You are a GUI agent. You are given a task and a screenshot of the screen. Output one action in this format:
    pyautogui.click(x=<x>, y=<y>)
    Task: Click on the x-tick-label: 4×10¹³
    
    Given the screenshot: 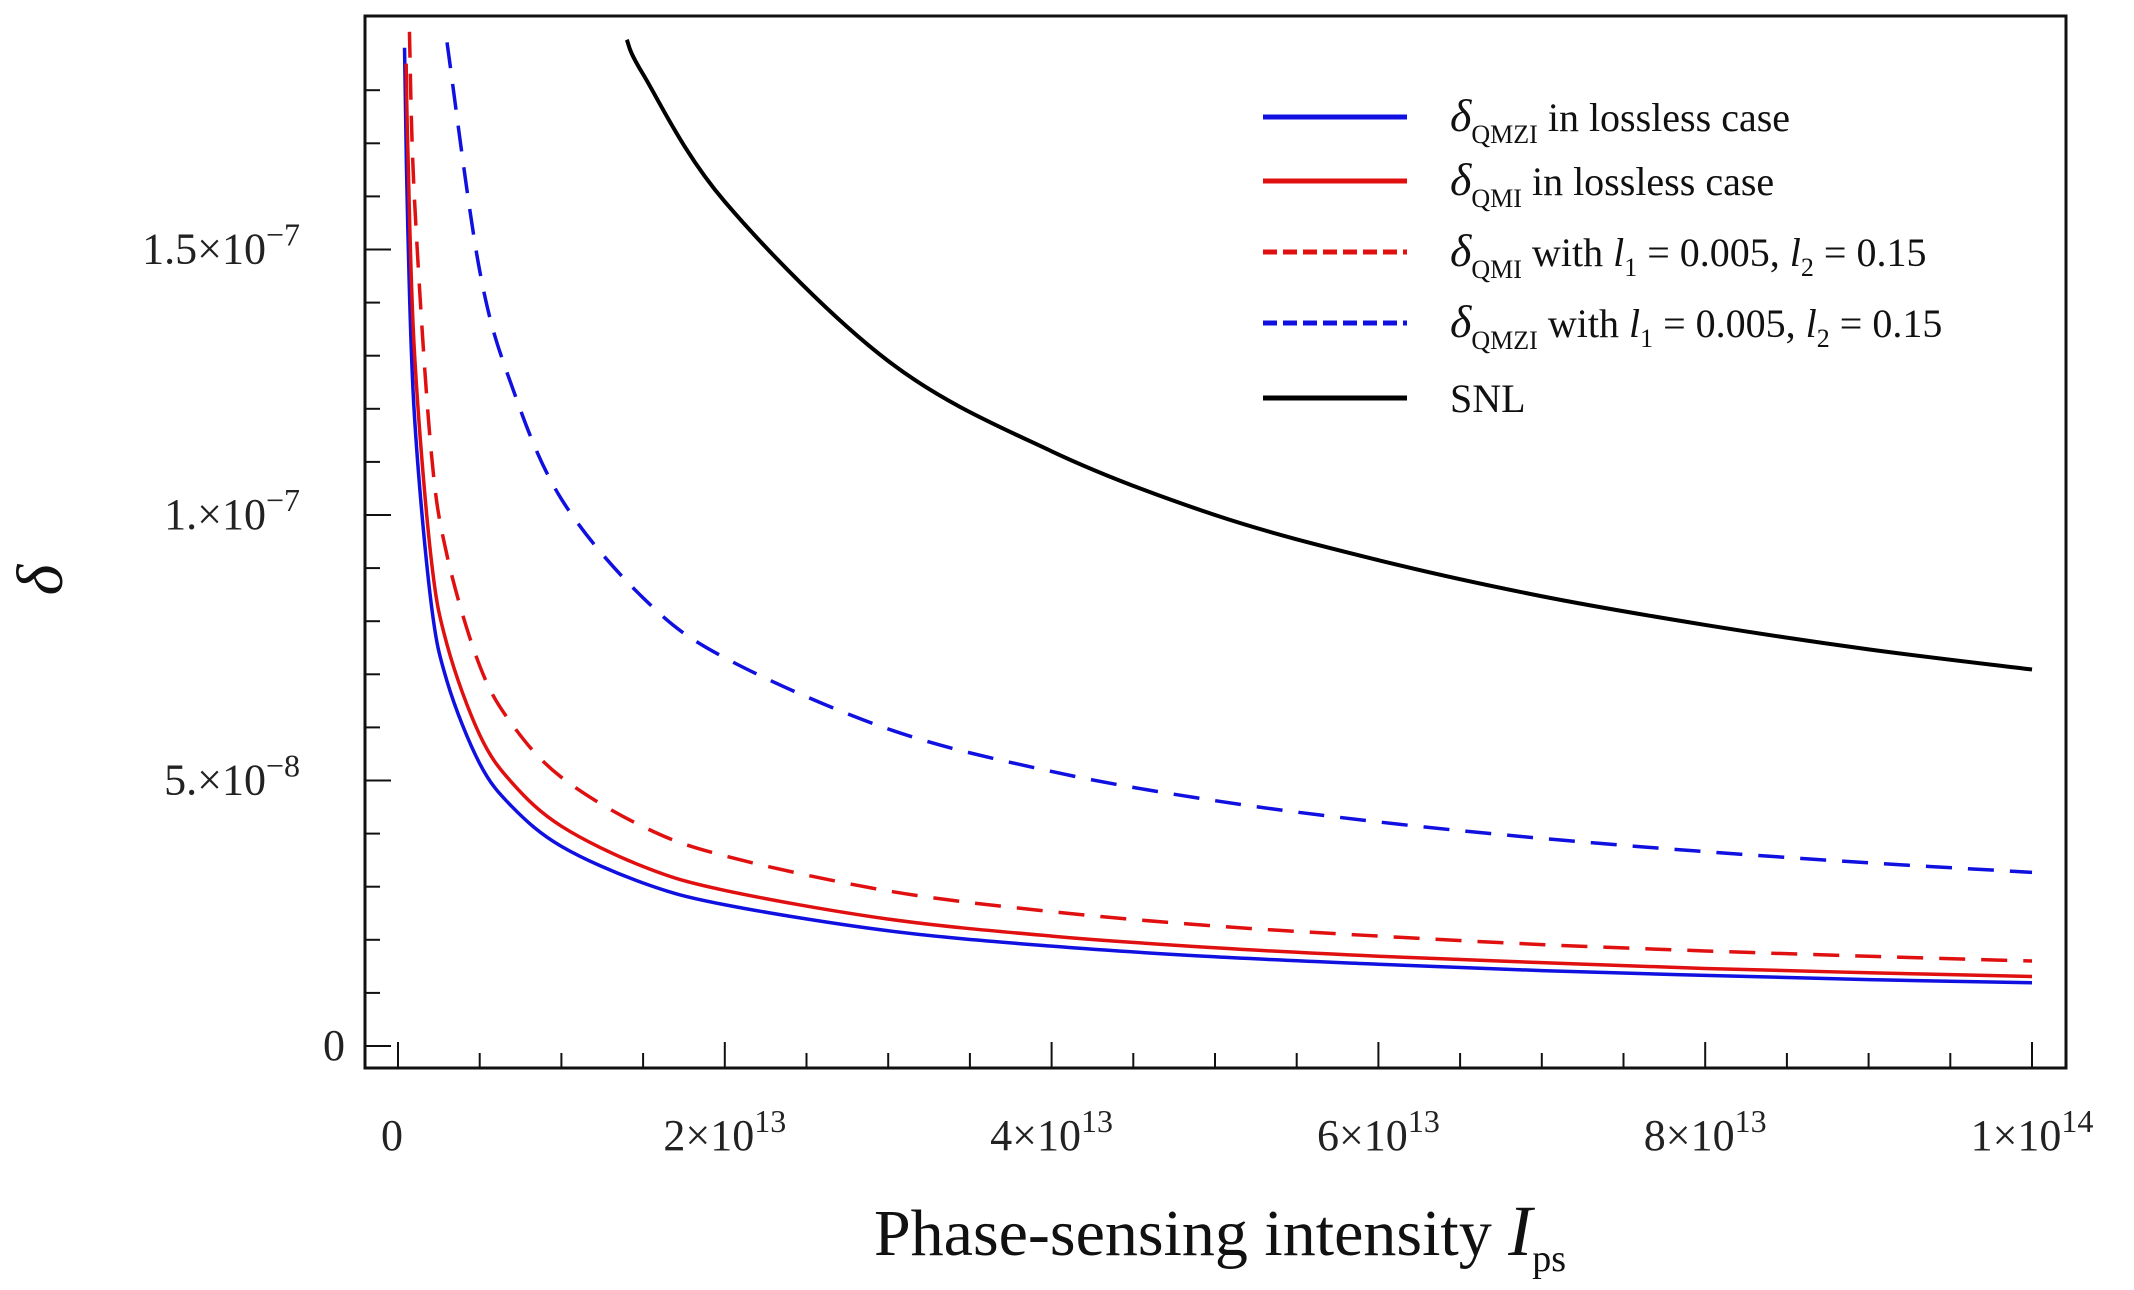 What is the action you would take?
    pyautogui.click(x=1051, y=1131)
    